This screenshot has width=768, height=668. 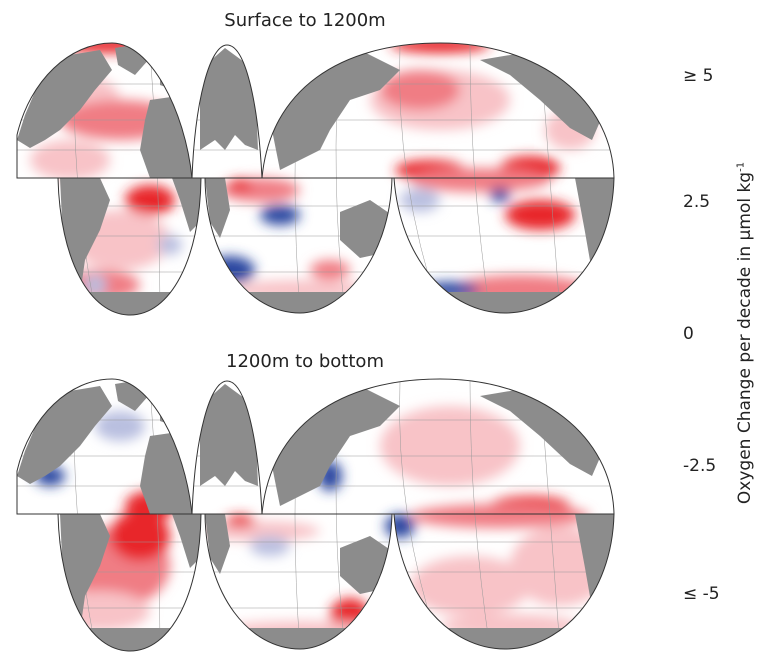 What do you see at coordinates (745, 338) in the screenshot?
I see `colorbar-label-text: Oxygen Change per decade in µmol kg` at bounding box center [745, 338].